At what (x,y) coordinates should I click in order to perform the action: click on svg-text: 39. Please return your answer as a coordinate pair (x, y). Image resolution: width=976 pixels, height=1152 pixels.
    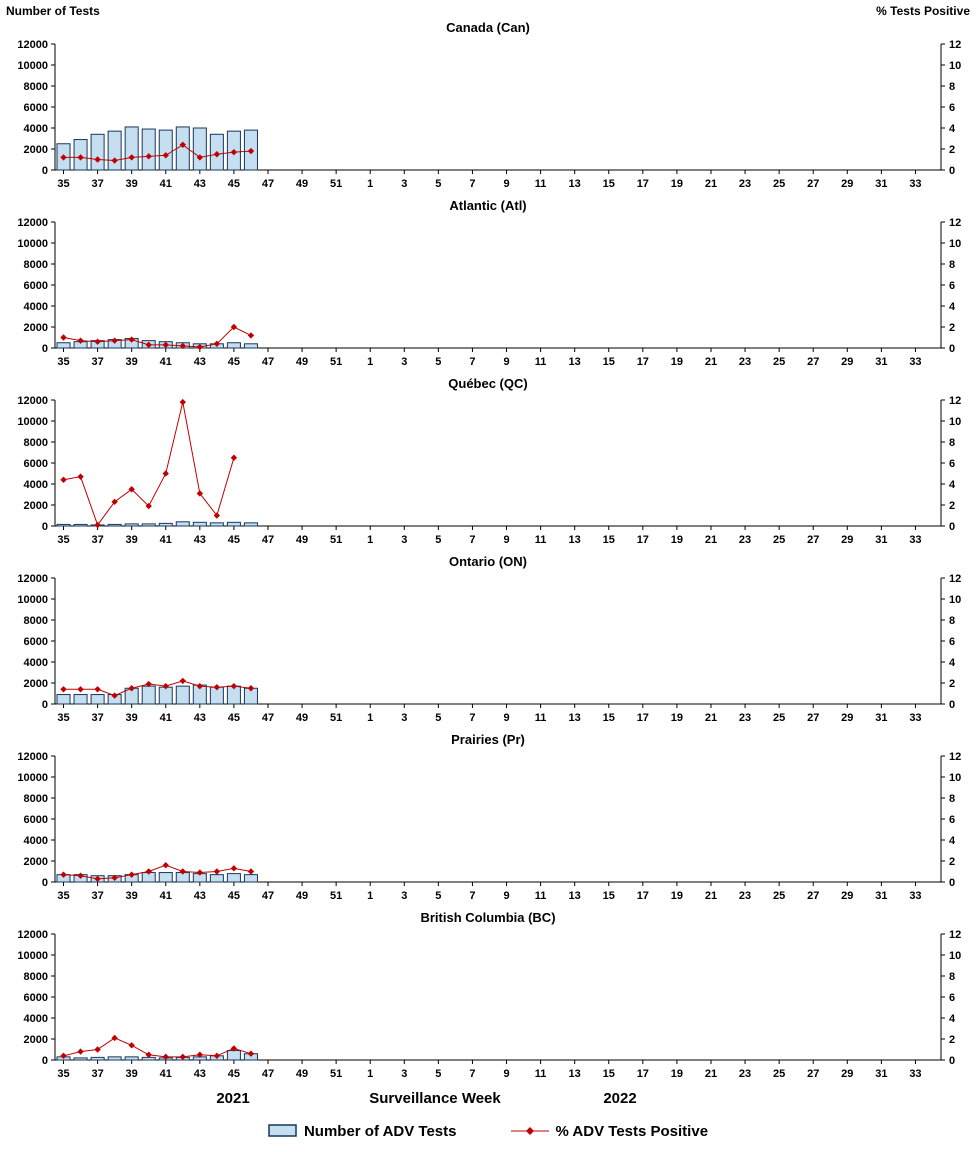
    Looking at the image, I should click on (132, 1074).